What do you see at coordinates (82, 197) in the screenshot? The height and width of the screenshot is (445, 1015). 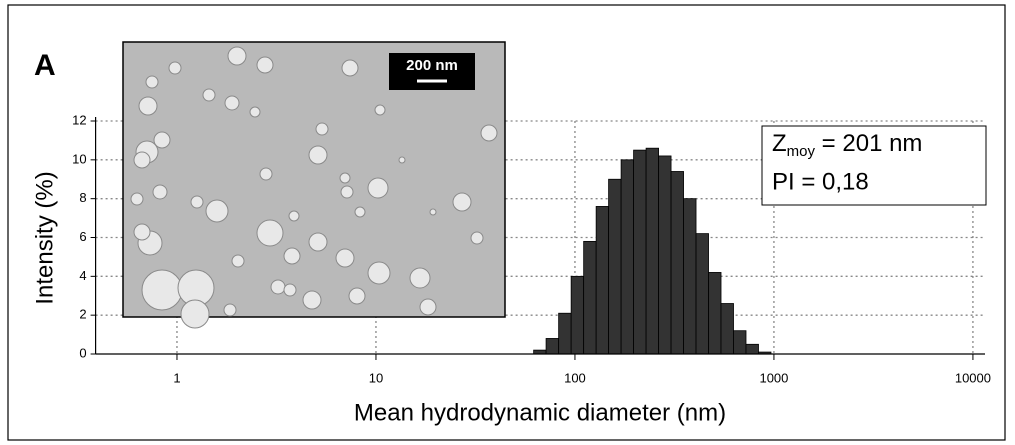 I see `y-tick-label: 8` at bounding box center [82, 197].